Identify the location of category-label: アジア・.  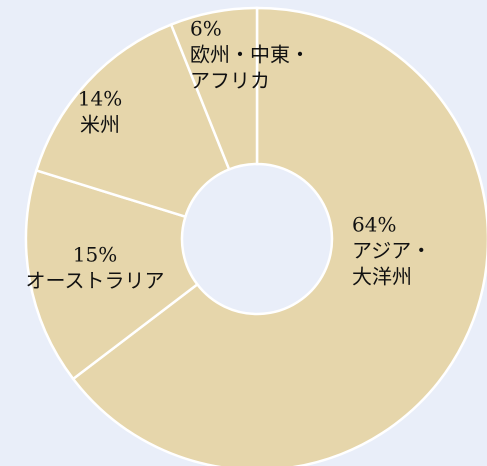
(391, 251).